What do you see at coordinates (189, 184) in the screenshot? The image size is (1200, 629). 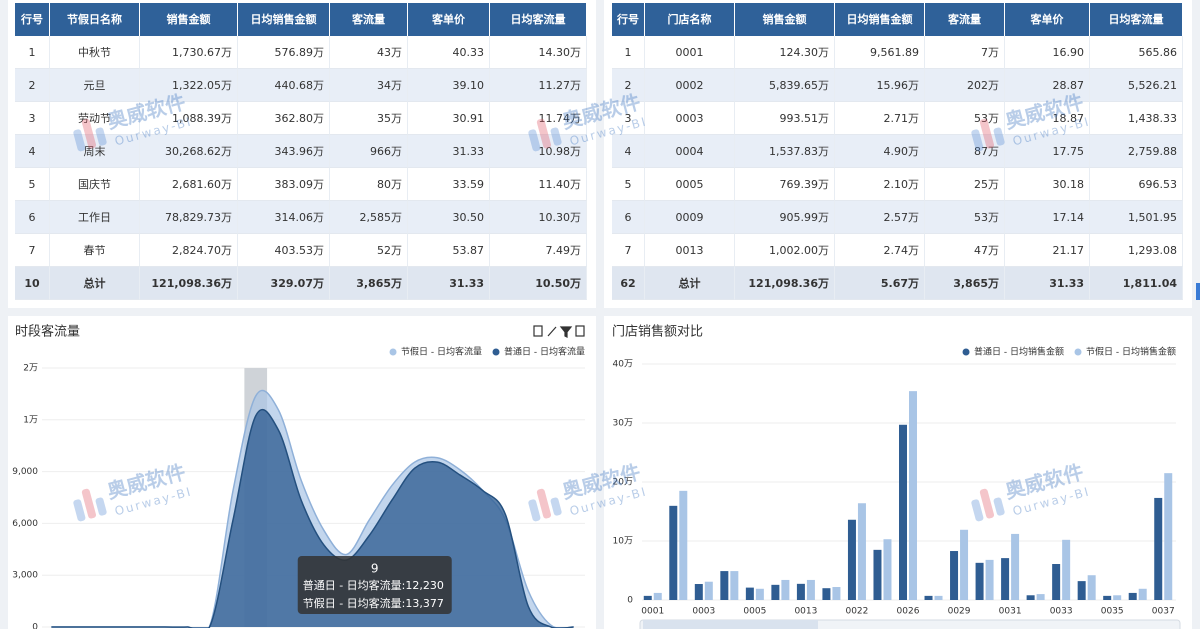 I see `table-cell: 2,681.60万` at bounding box center [189, 184].